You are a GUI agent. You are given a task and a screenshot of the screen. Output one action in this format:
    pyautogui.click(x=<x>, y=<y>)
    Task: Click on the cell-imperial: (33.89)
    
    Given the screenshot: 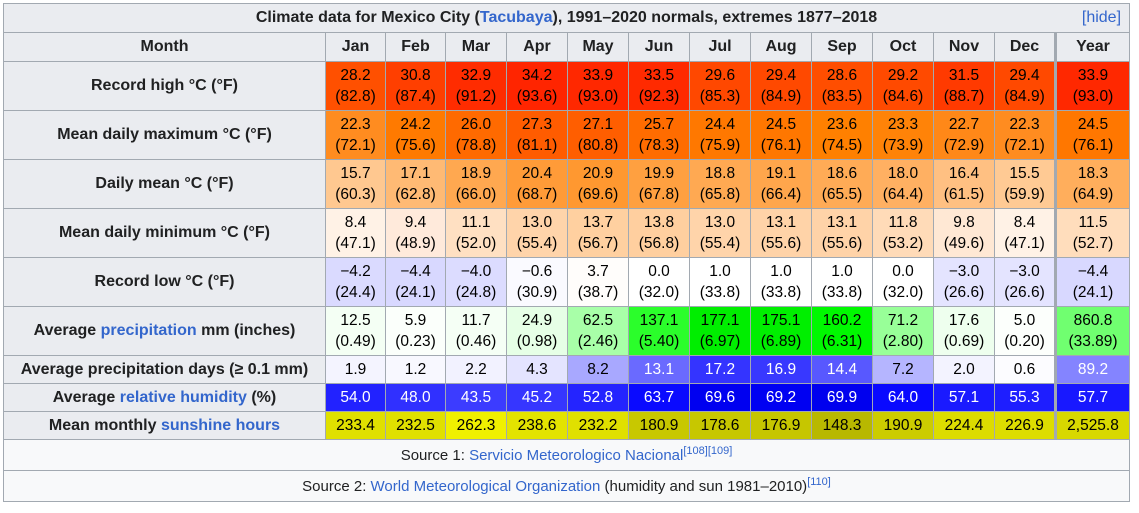 What is the action you would take?
    pyautogui.click(x=1093, y=341)
    